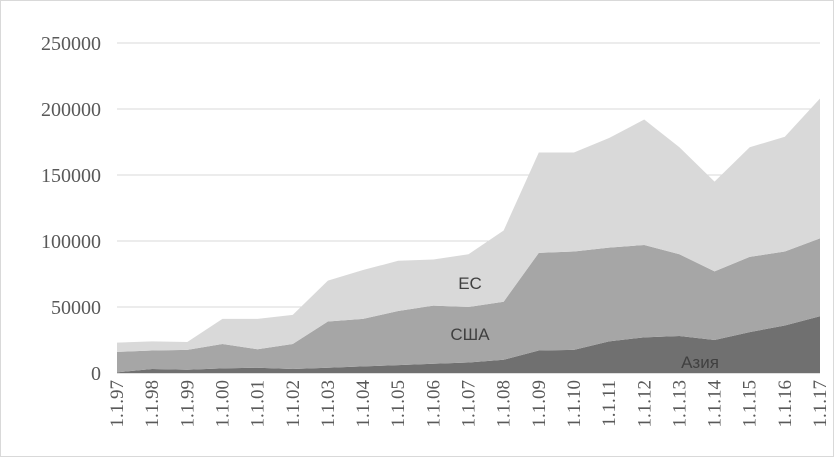  What do you see at coordinates (187, 404) in the screenshot?
I see `x-tick-label: 1.1.99` at bounding box center [187, 404].